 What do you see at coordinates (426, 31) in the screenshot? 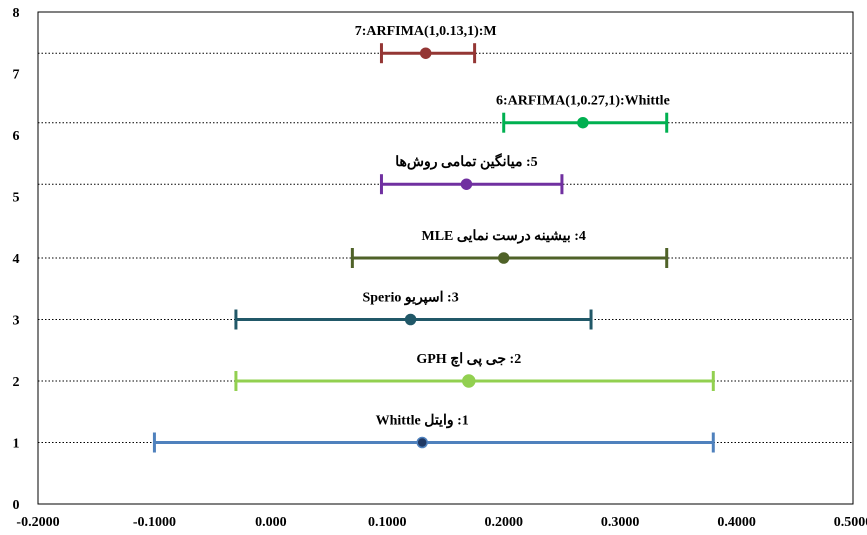
I see `data-label: 7:ARFIMA(1,0.13,1):M` at bounding box center [426, 31].